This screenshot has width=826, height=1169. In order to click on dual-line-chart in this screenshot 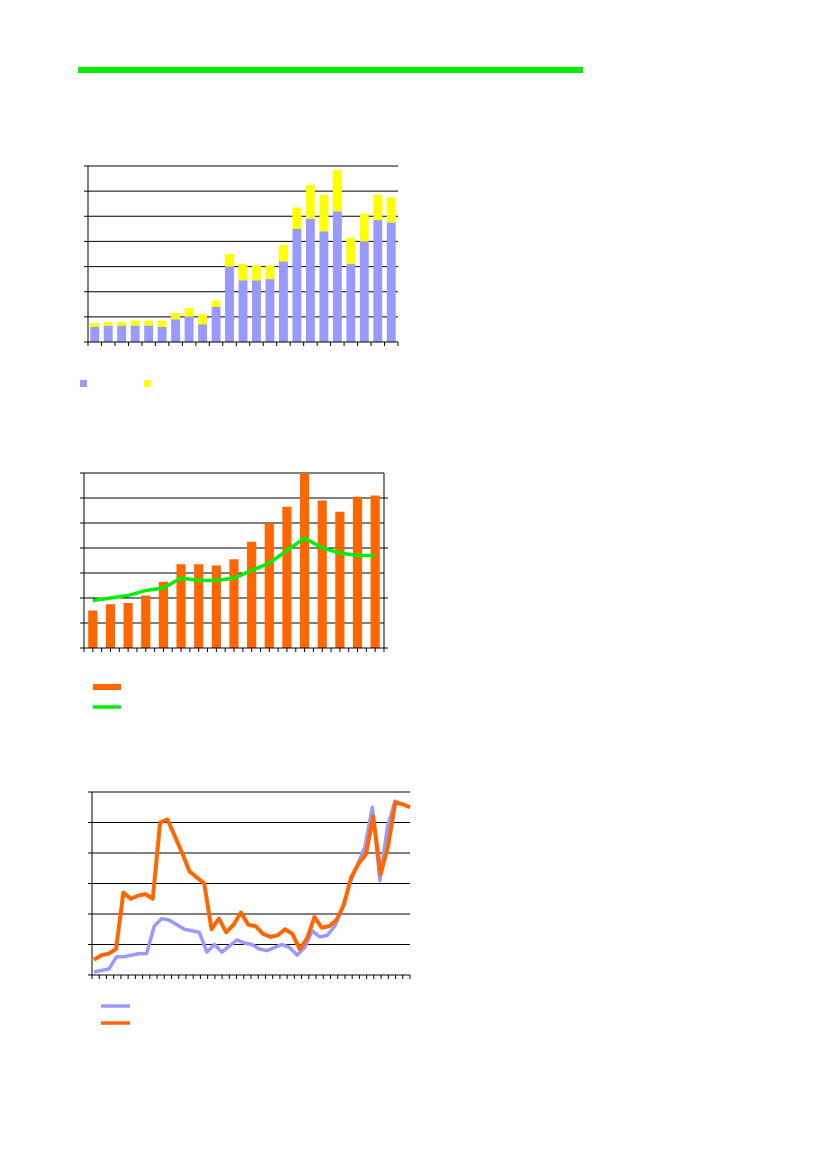, I will do `click(249, 908)`.